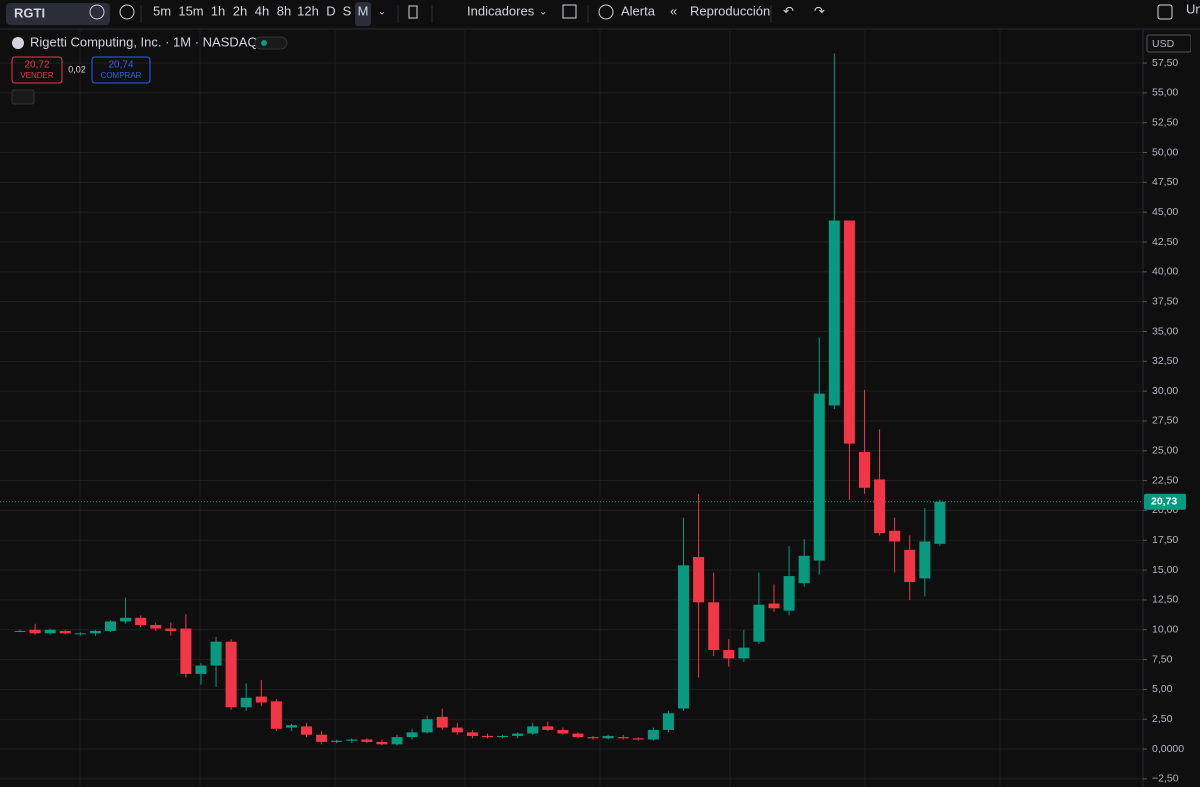  I want to click on y-tick-label: 30,00, so click(1165, 391).